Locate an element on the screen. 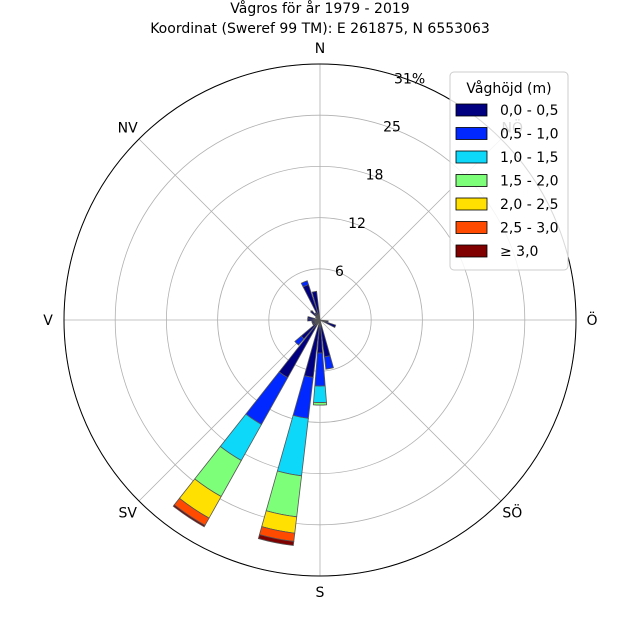 The image size is (640, 640). legend-label-1: 0,5 - 1,0 is located at coordinates (529, 135).